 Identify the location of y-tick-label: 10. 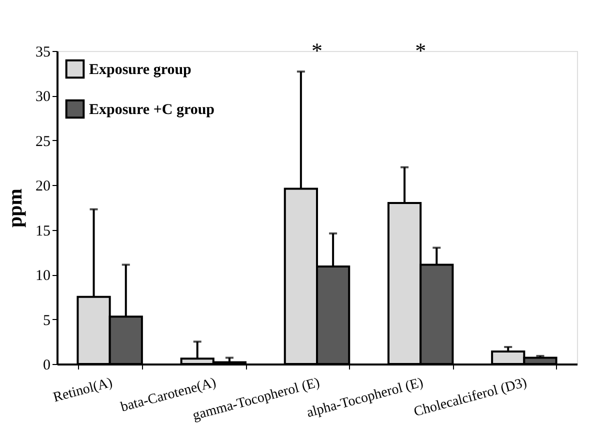
(43, 276).